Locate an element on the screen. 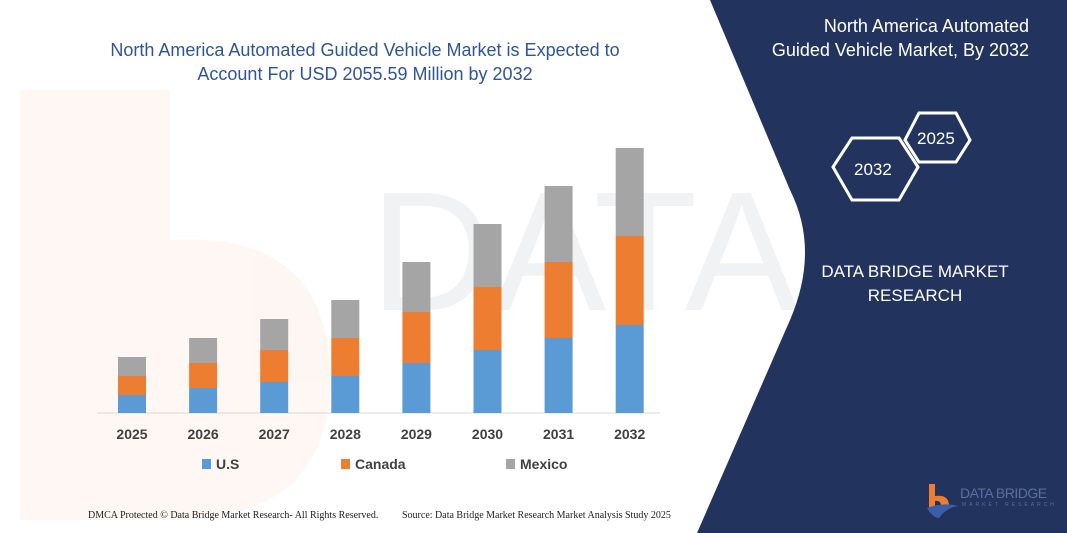 The image size is (1067, 533). bar-canada-2025 is located at coordinates (132, 385).